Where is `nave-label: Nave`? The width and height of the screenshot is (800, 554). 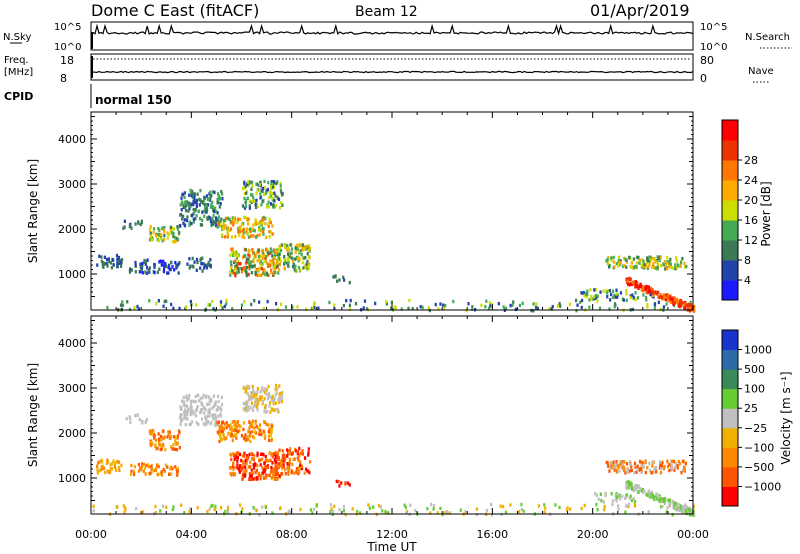
nave-label: Nave is located at coordinates (761, 71).